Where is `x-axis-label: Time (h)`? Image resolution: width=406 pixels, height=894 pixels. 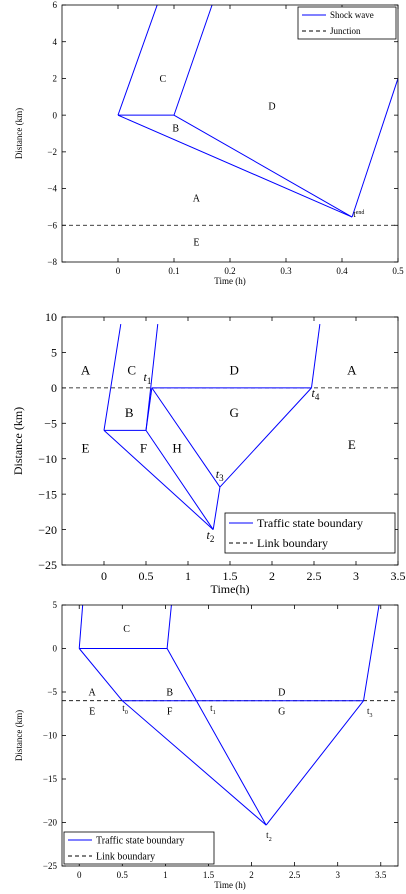 x-axis-label: Time (h) is located at coordinates (229, 885).